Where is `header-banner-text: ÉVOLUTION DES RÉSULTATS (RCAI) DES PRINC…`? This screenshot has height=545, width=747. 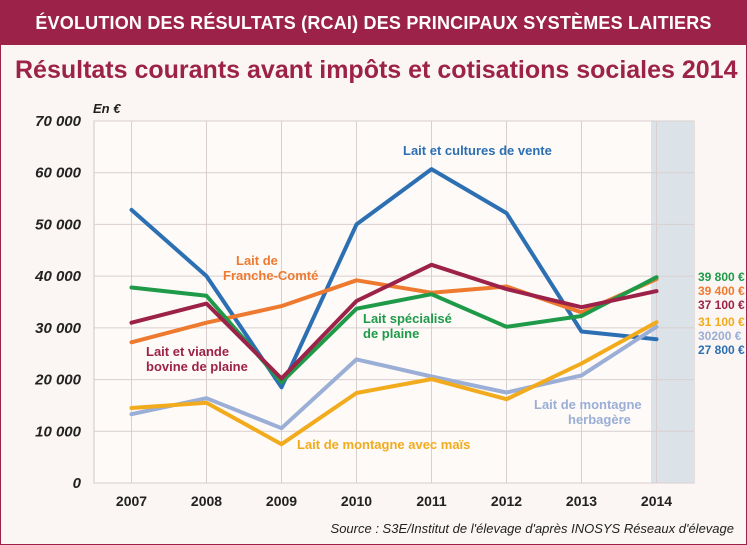 header-banner-text: ÉVOLUTION DES RÉSULTATS (RCAI) DES PRINC… is located at coordinates (373, 22).